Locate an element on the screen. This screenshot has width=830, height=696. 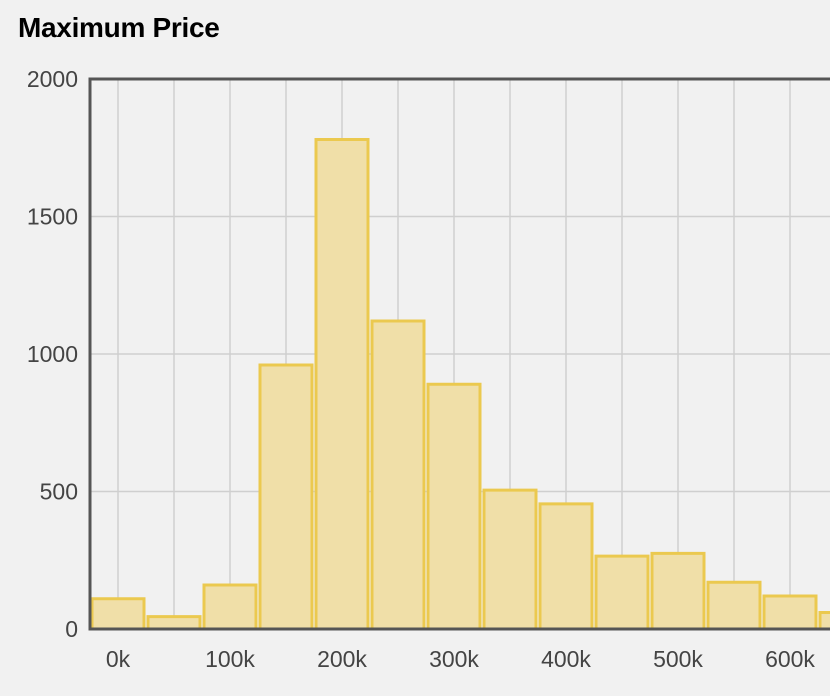
x-tick-label: 100k is located at coordinates (230, 659).